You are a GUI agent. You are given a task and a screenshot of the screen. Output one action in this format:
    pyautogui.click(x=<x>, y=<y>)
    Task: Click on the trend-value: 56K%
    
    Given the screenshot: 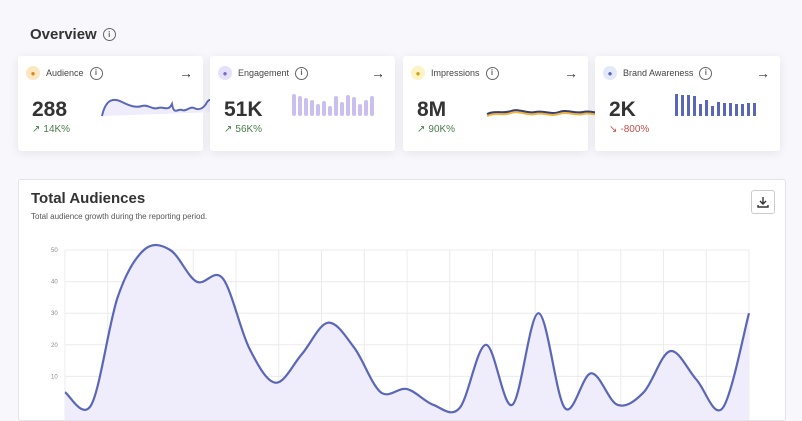 What is the action you would take?
    pyautogui.click(x=249, y=129)
    